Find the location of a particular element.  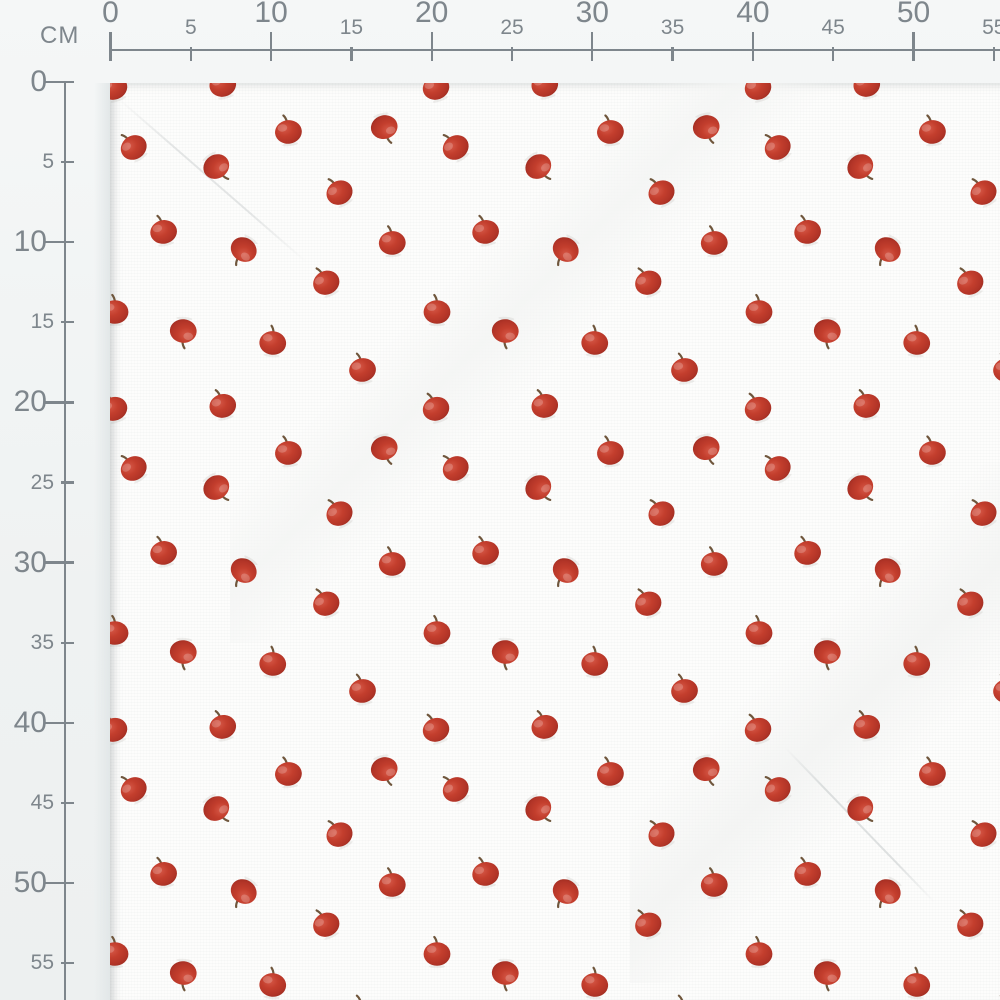

ruler-tick-label: 15 is located at coordinates (42, 322).